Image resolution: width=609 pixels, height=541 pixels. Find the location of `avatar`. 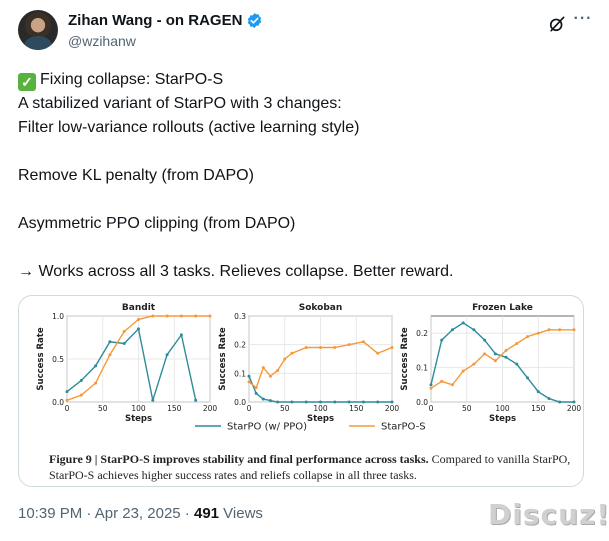

avatar is located at coordinates (38, 30).